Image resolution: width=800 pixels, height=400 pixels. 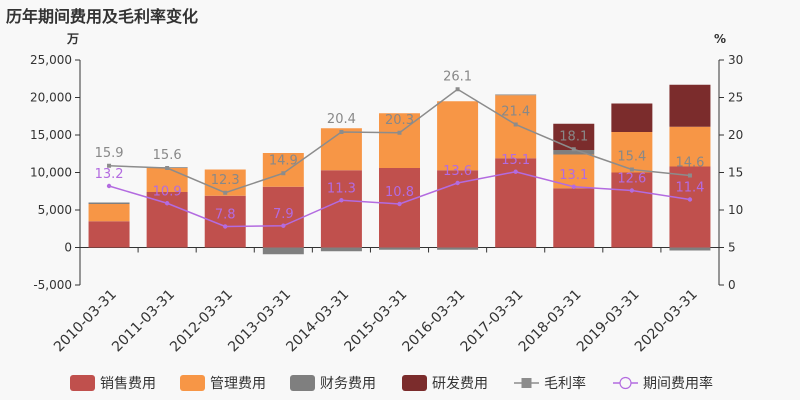 I want to click on bar-管理费用-2020-03-31, so click(x=690, y=146).